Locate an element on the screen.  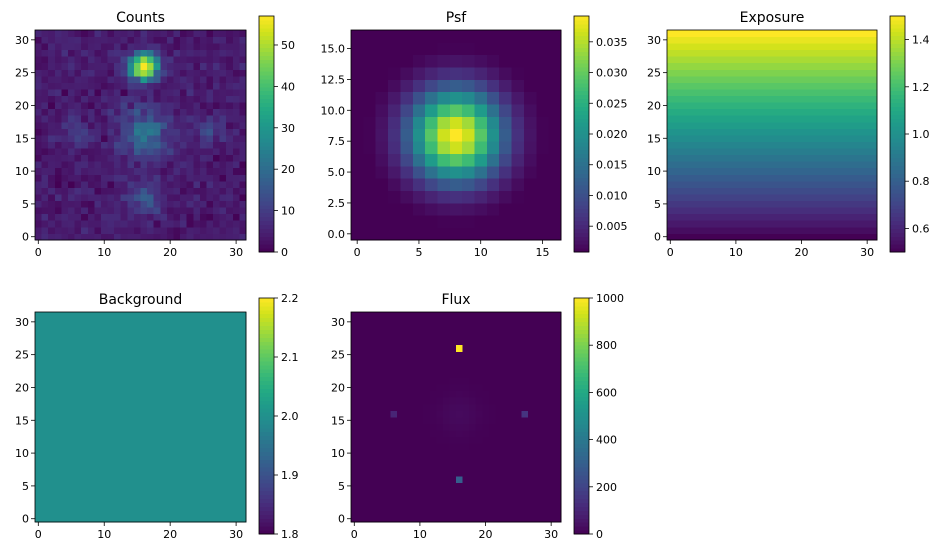
flux-colorbar-tick-label: 0 is located at coordinates (599, 534).